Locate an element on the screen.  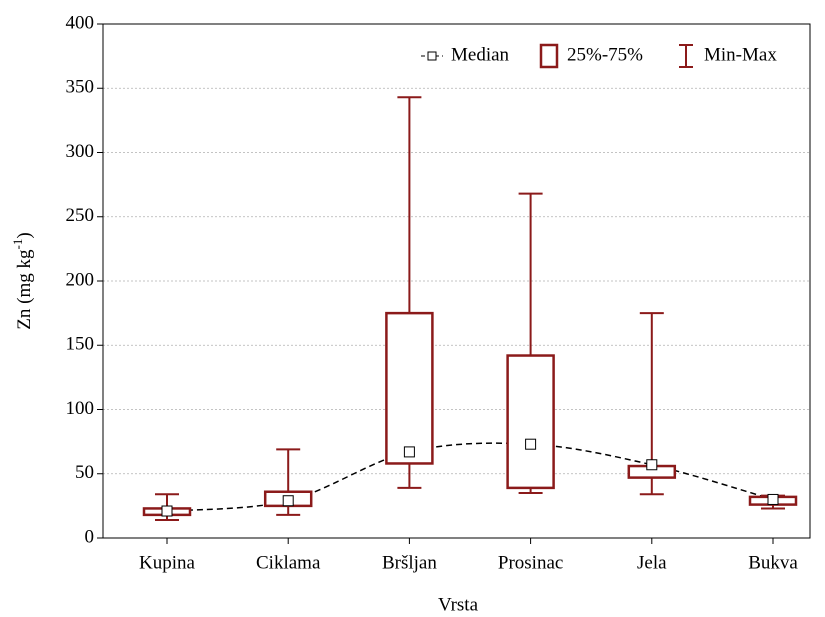
median-curve is located at coordinates (470, 477).